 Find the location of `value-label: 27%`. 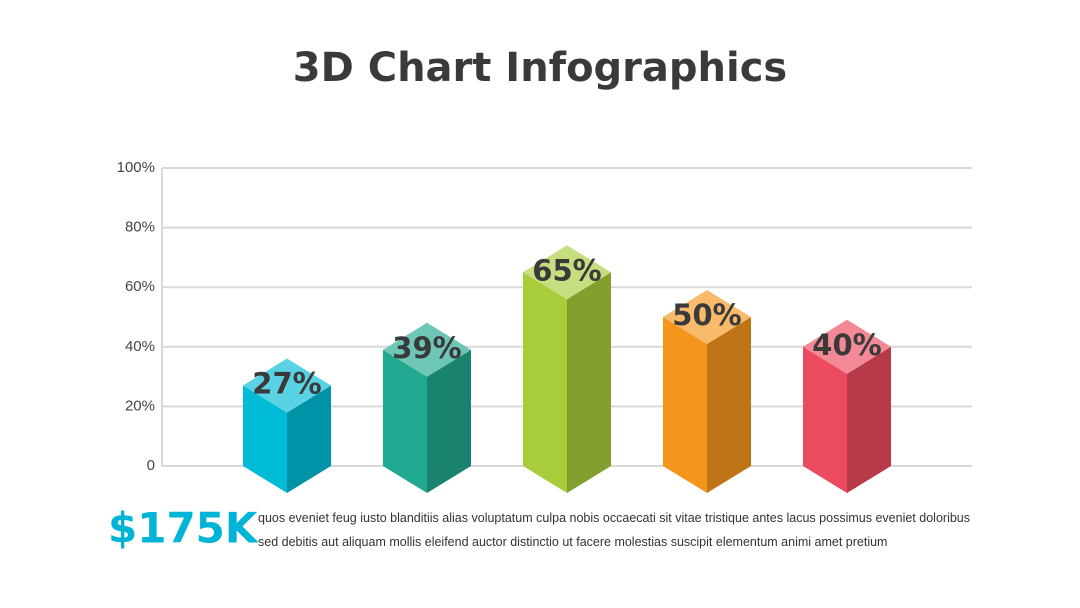

value-label: 27% is located at coordinates (286, 384).